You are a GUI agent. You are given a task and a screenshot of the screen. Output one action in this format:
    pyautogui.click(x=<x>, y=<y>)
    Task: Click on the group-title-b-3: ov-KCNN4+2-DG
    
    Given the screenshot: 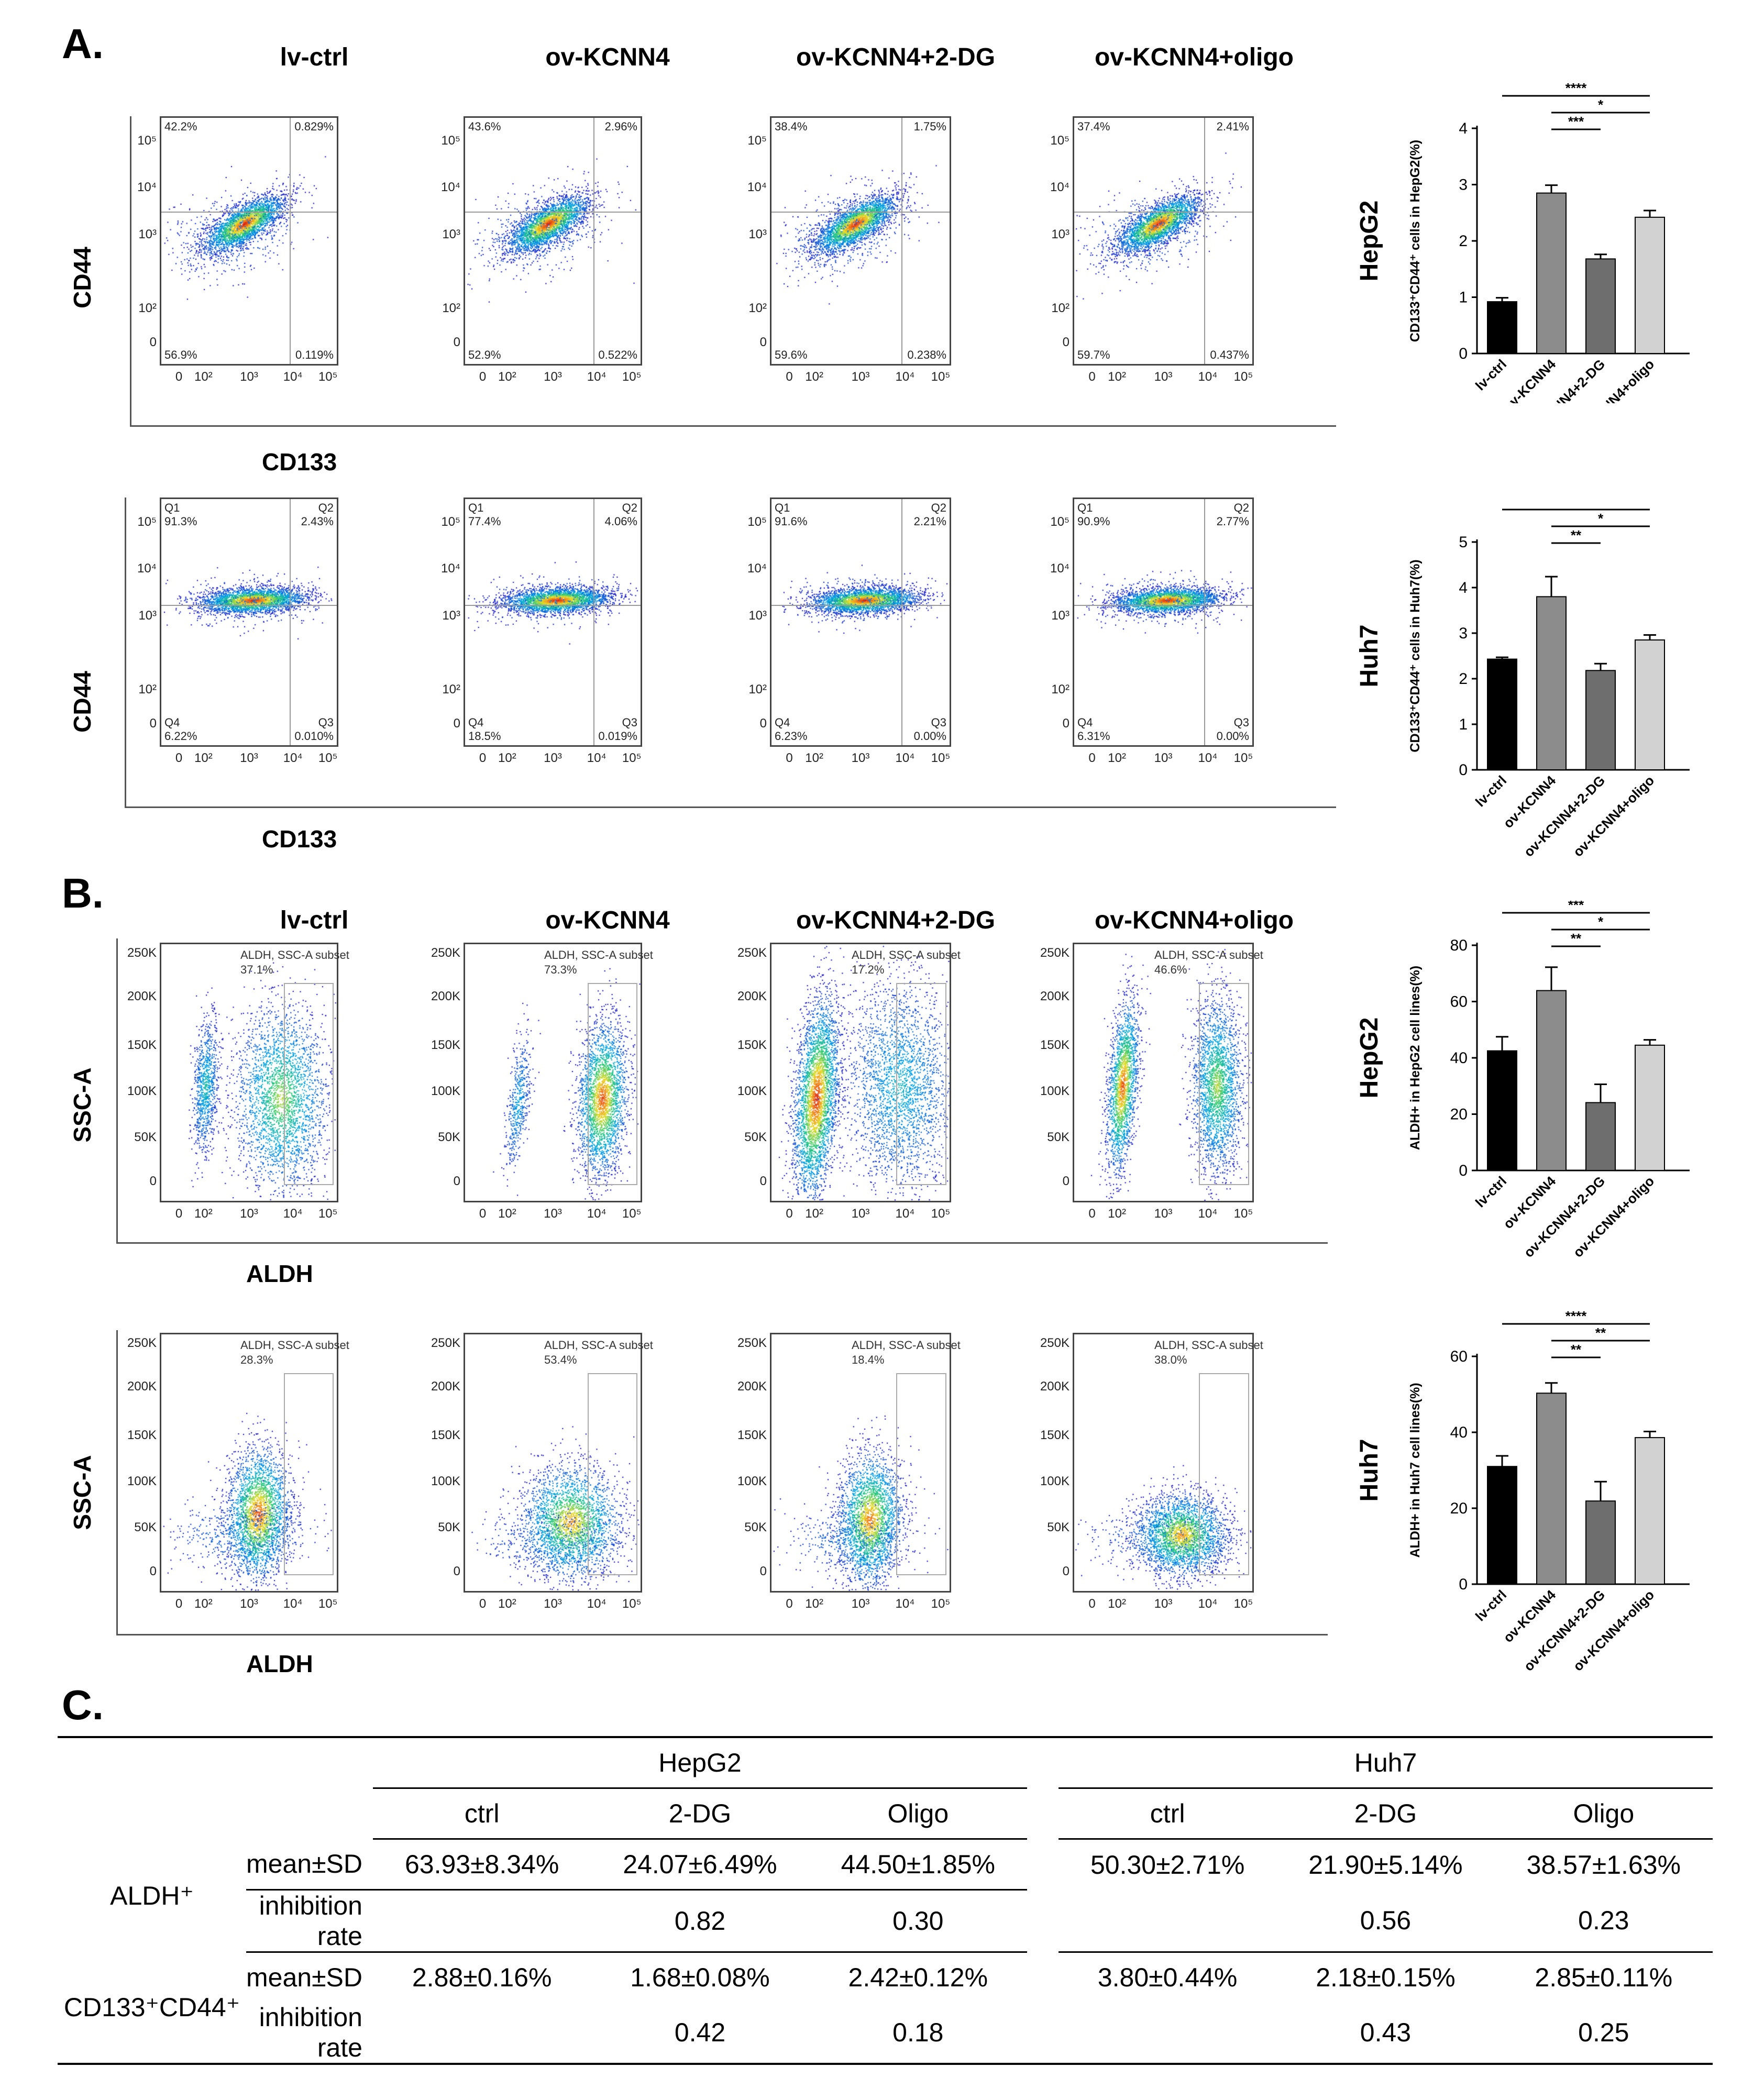 What is the action you would take?
    pyautogui.click(x=896, y=921)
    